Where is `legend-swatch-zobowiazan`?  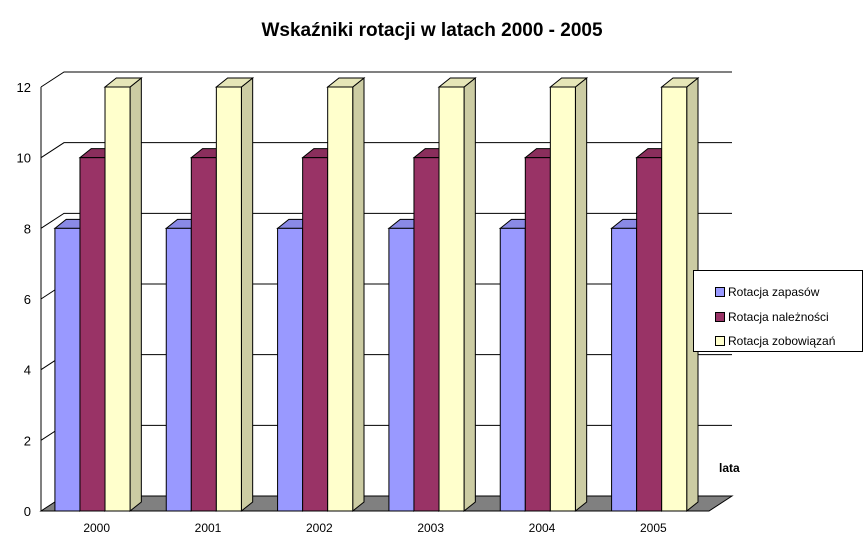 legend-swatch-zobowiazan is located at coordinates (720, 341).